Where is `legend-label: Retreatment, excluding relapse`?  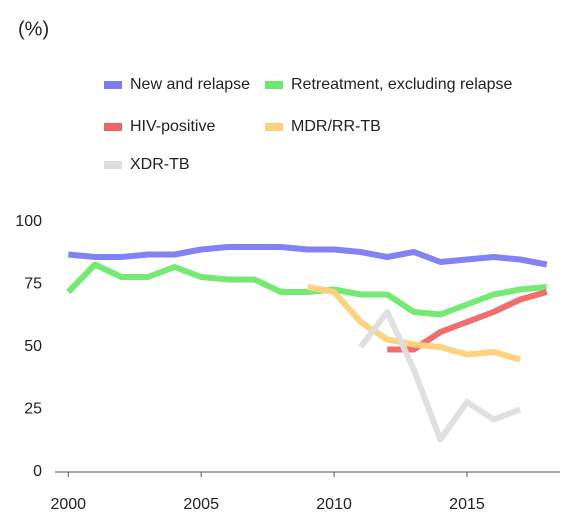 legend-label: Retreatment, excluding relapse is located at coordinates (402, 84).